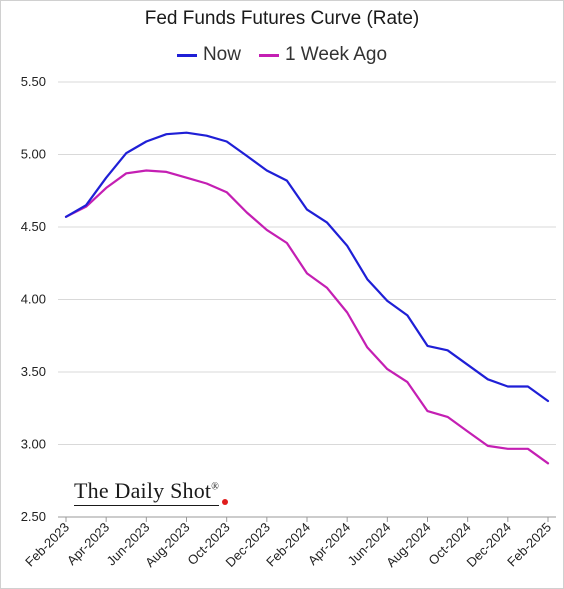 This screenshot has height=589, width=564. Describe the element at coordinates (529, 545) in the screenshot. I see `x-tick-label: Feb-2025` at that location.